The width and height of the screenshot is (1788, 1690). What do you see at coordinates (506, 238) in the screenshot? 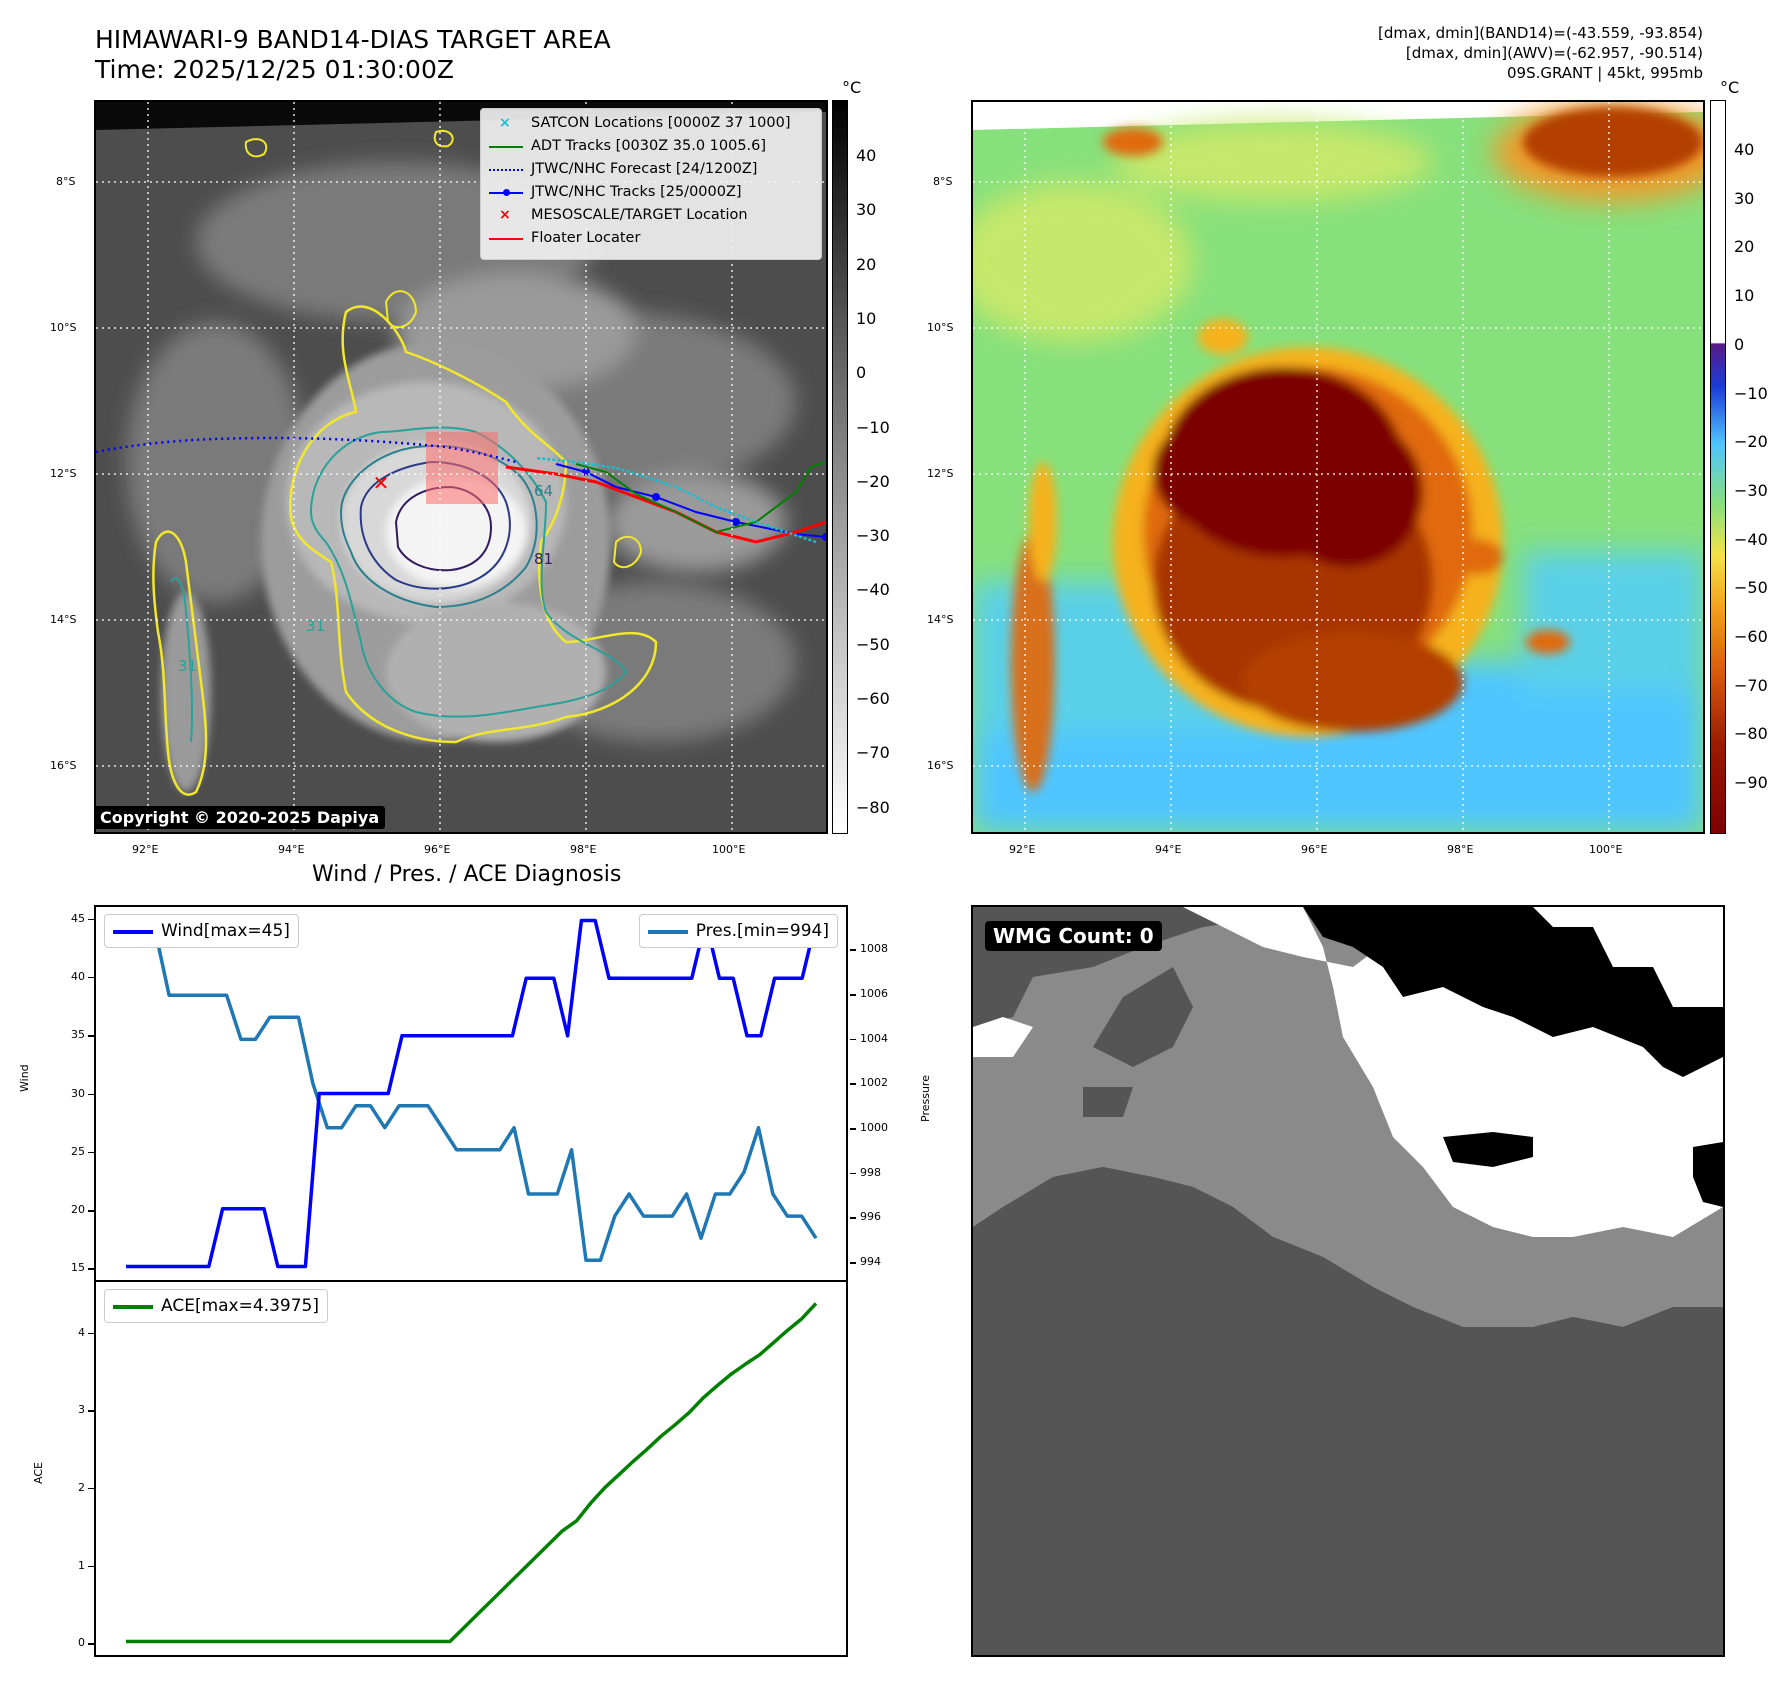
I see `floater-line-icon` at bounding box center [506, 238].